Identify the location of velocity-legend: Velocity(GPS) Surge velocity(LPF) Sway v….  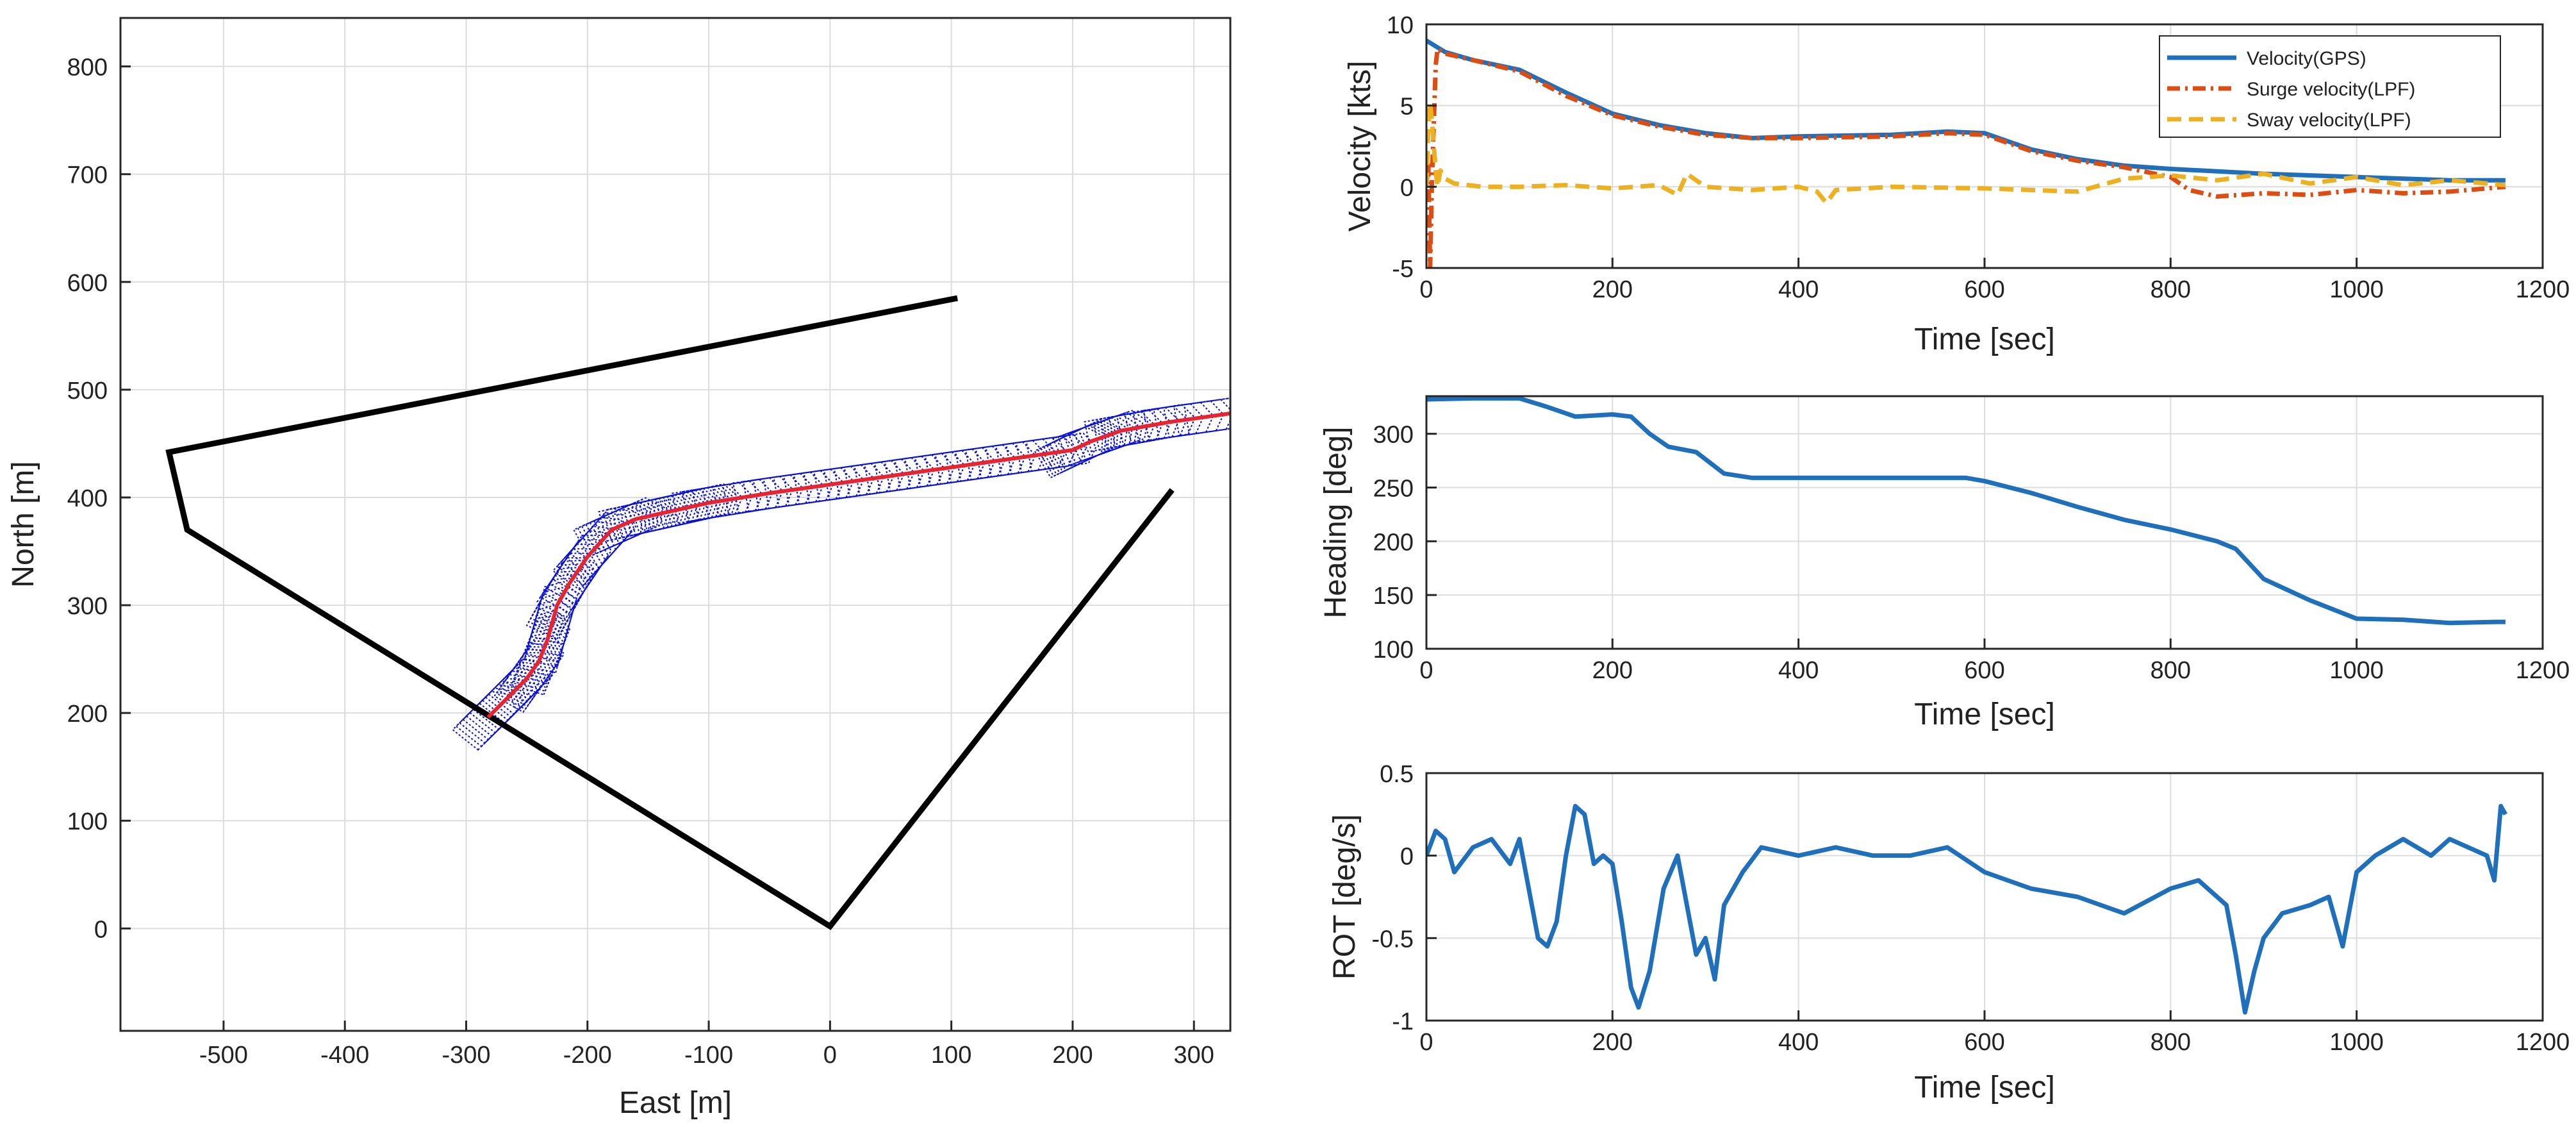
(2330, 86).